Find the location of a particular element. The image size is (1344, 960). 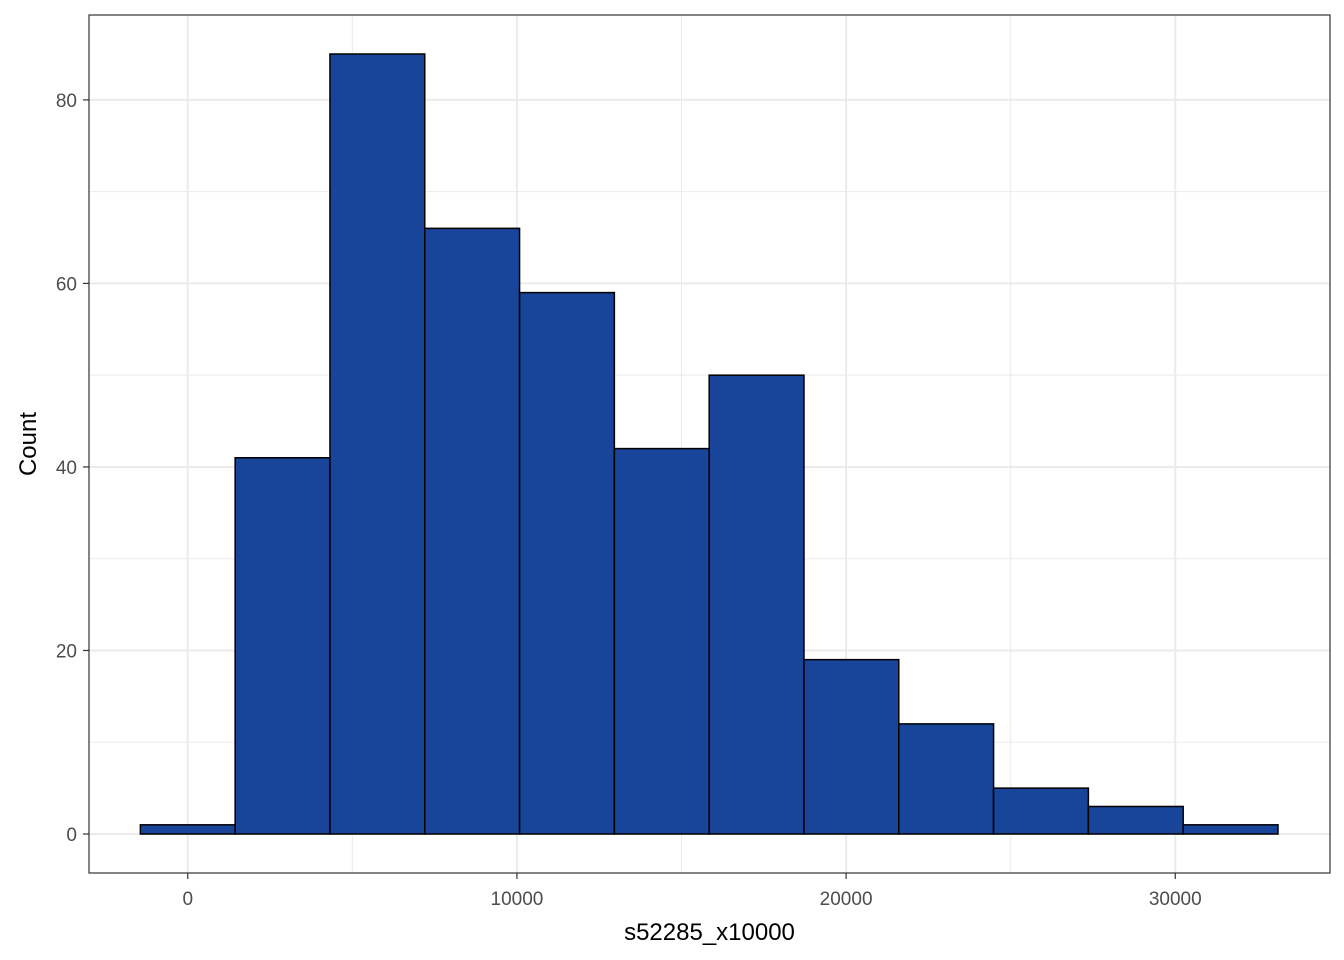

y-tick-label: 80 is located at coordinates (66, 101).